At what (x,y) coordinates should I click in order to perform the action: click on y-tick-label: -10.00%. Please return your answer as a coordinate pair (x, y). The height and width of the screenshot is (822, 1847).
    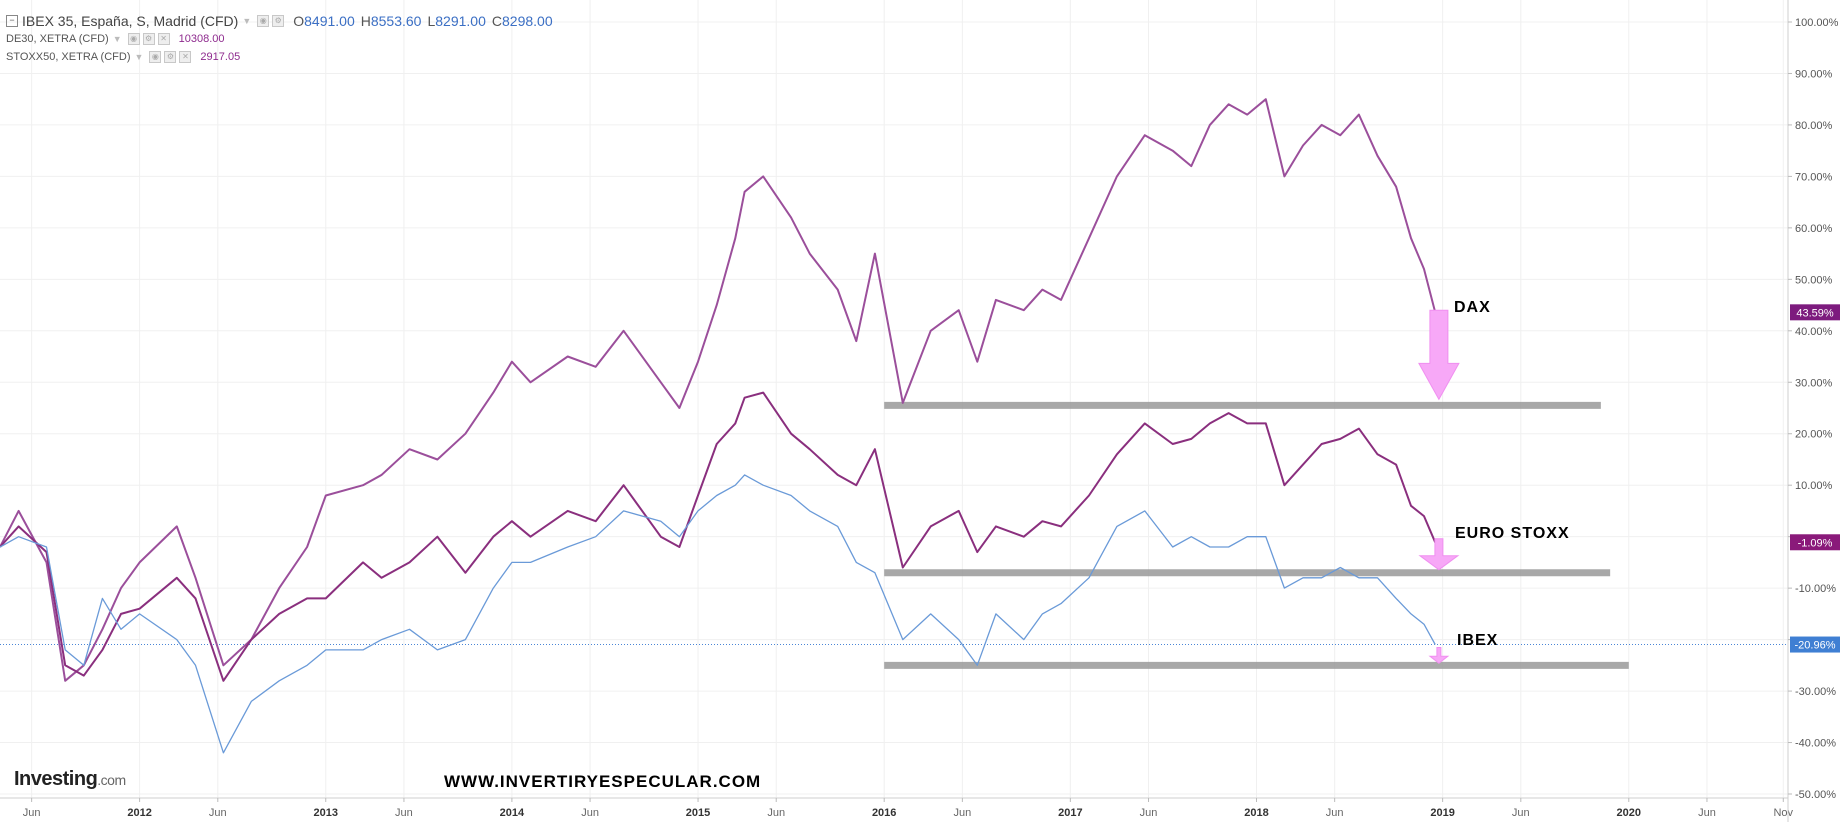
    Looking at the image, I should click on (1815, 589).